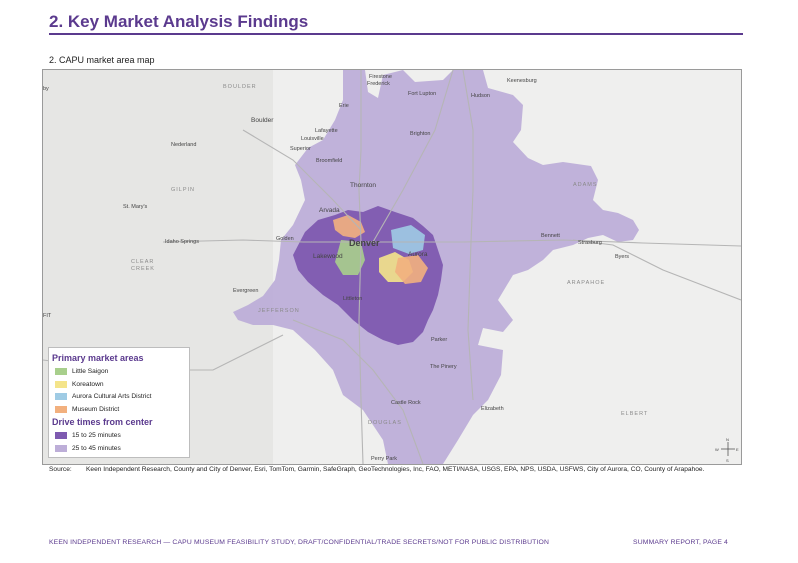  Describe the element at coordinates (60, 469) in the screenshot. I see `source-label: Source:` at that location.